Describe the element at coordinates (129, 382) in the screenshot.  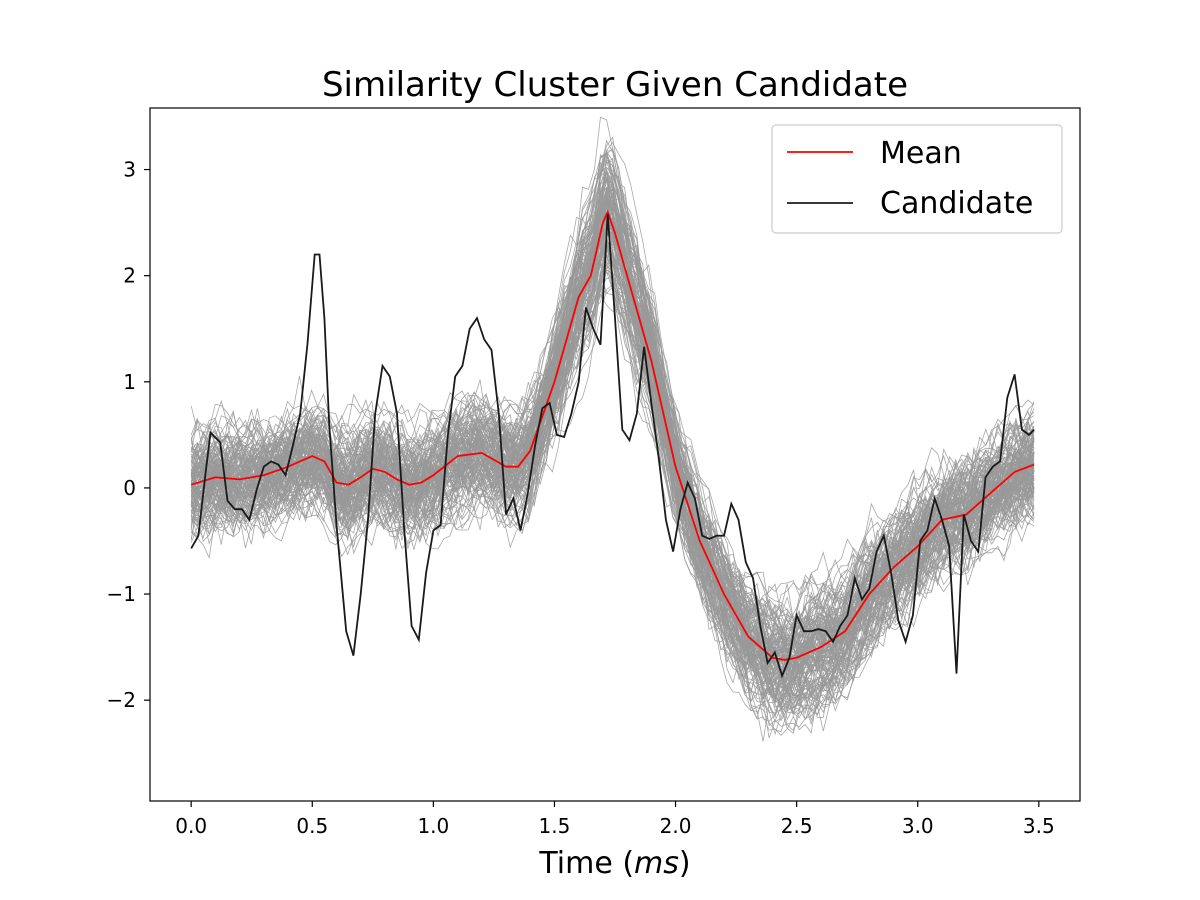
I see `y-tick-label: 1` at that location.